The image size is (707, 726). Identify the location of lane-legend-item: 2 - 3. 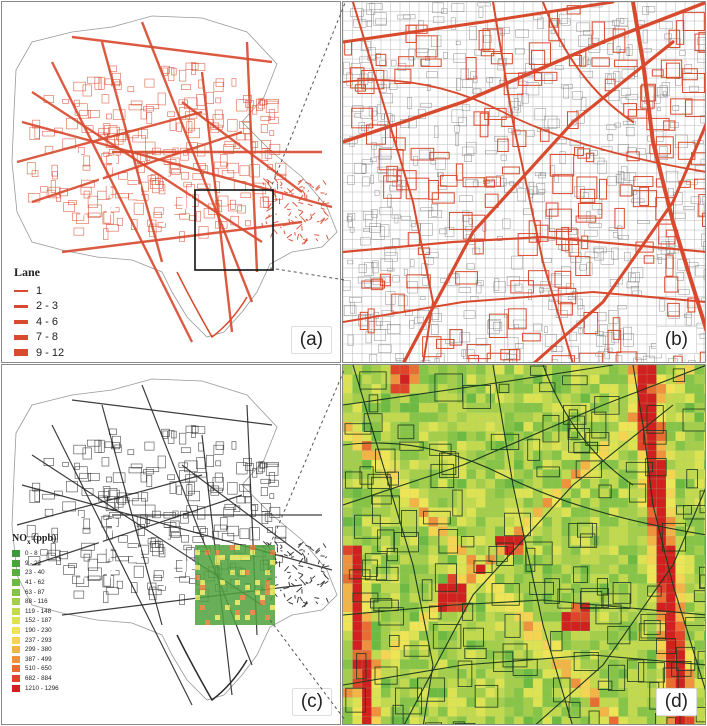
(39, 307).